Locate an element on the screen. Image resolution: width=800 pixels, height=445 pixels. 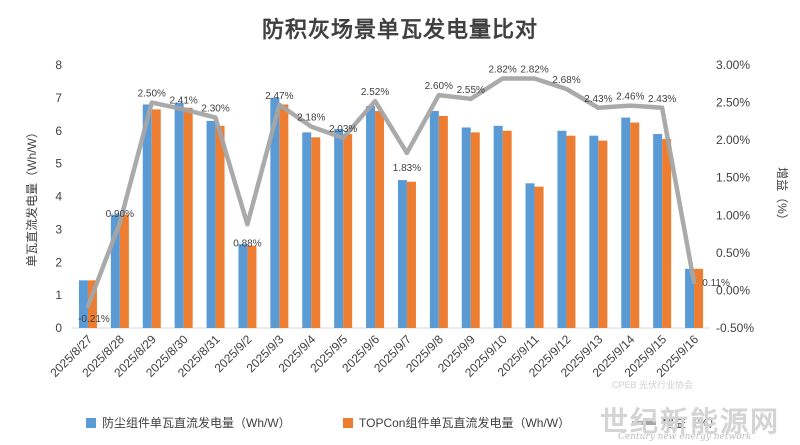
y-tick-label: 5 is located at coordinates (58, 164).